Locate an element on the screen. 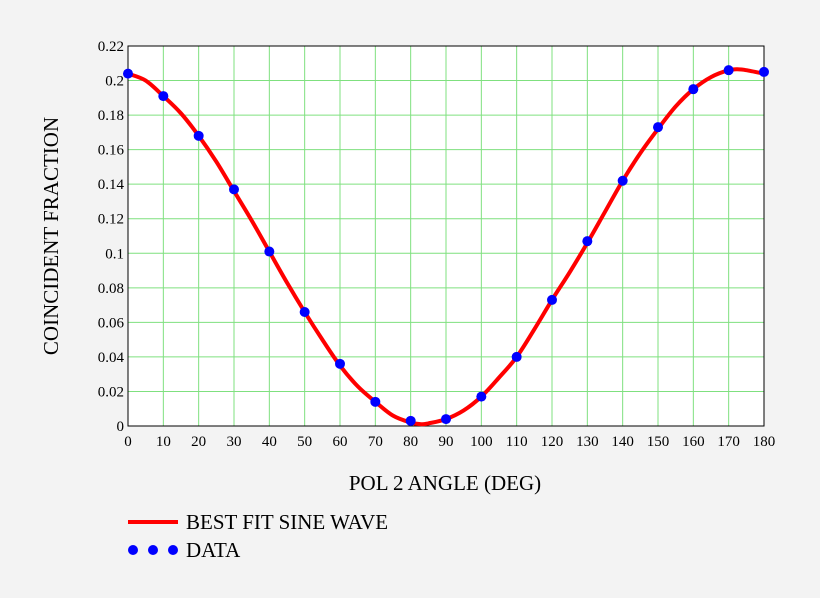 The width and height of the screenshot is (820, 598). y-tick-label: 0.06 is located at coordinates (111, 323).